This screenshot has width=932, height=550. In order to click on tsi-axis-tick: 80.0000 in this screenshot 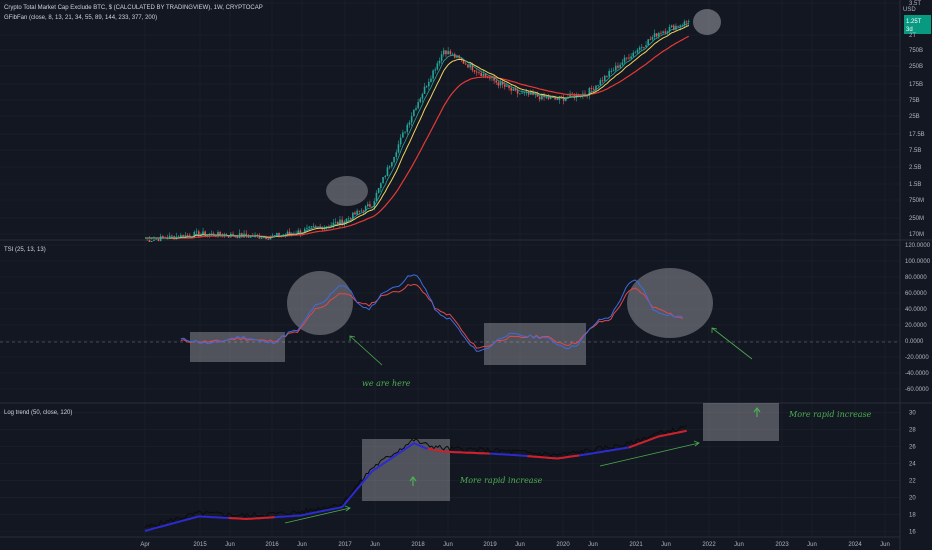, I will do `click(916, 278)`.